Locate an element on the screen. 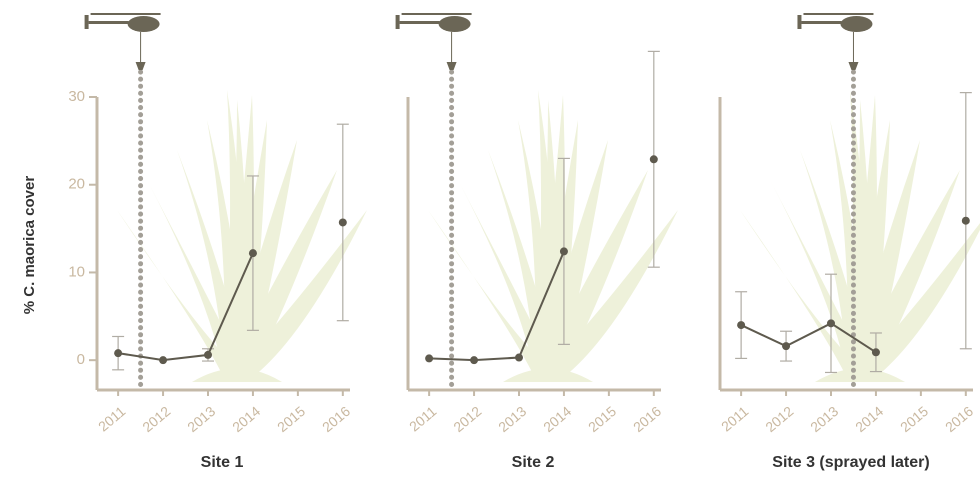 This screenshot has width=980, height=497. y-tick-label: 30 is located at coordinates (76, 96).